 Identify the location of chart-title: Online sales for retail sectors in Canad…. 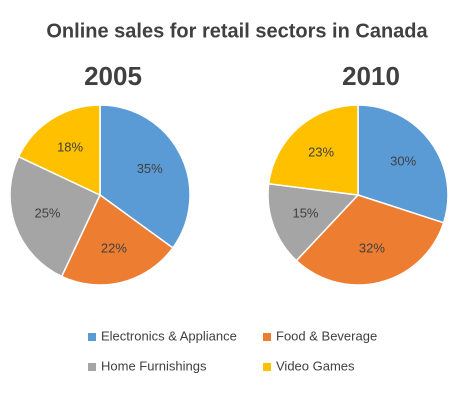
(237, 31).